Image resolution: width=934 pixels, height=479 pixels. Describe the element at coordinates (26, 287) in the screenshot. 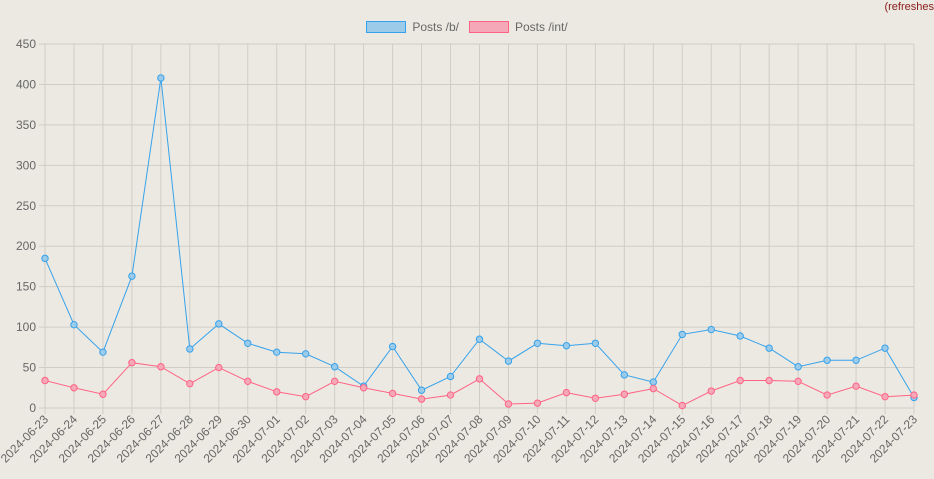

I see `y-tick-label: 150` at that location.